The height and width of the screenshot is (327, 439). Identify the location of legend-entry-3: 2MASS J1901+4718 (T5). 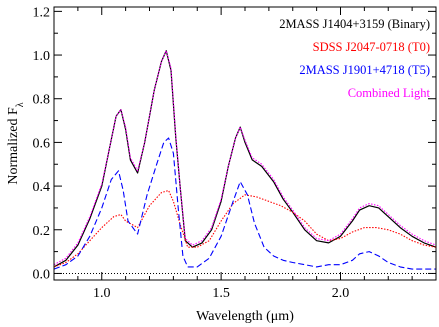
(364, 70).